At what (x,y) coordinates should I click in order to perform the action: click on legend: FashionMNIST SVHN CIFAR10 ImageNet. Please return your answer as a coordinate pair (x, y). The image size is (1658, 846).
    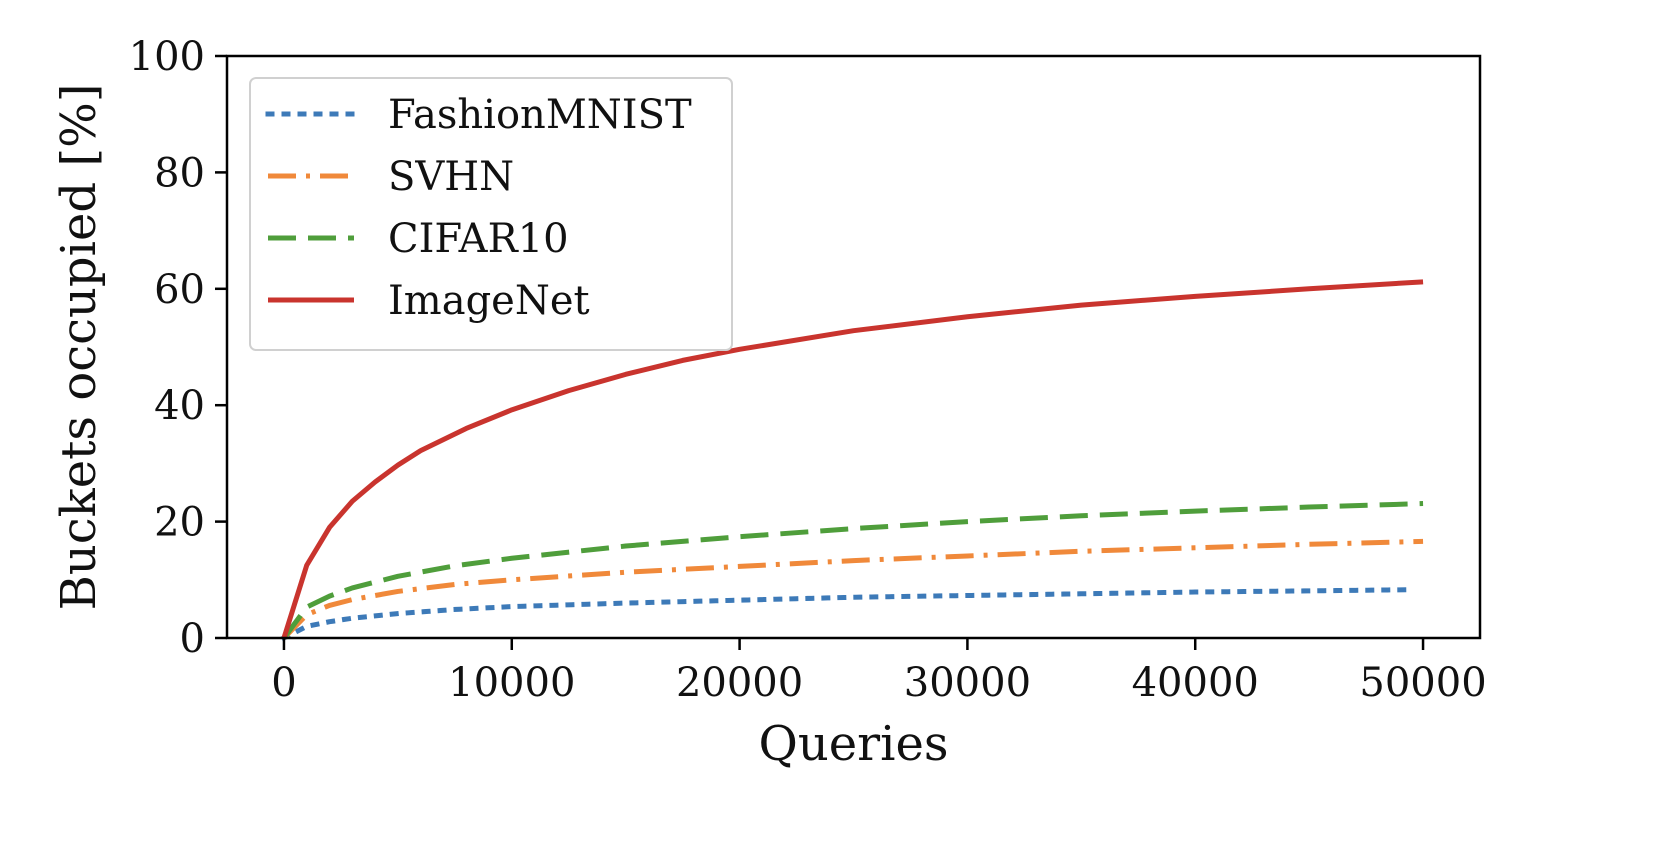
    Looking at the image, I should click on (491, 214).